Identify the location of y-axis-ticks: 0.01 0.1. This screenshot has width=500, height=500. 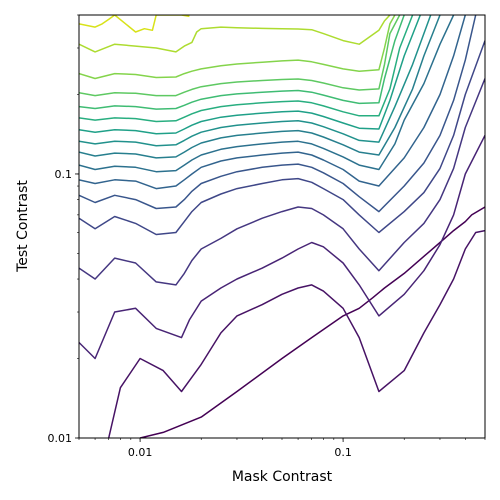
(63, 229).